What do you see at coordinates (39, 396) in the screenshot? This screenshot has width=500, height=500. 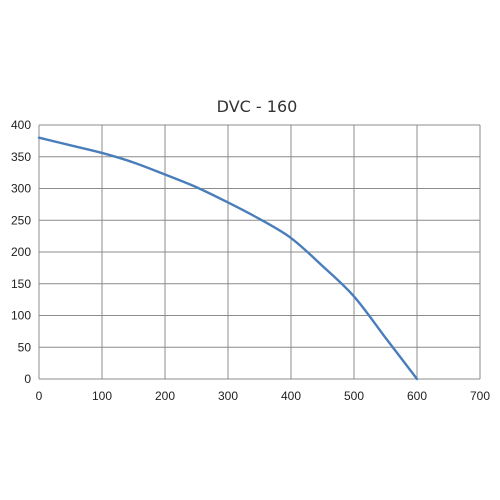 I see `x-tick-label: 0` at bounding box center [39, 396].